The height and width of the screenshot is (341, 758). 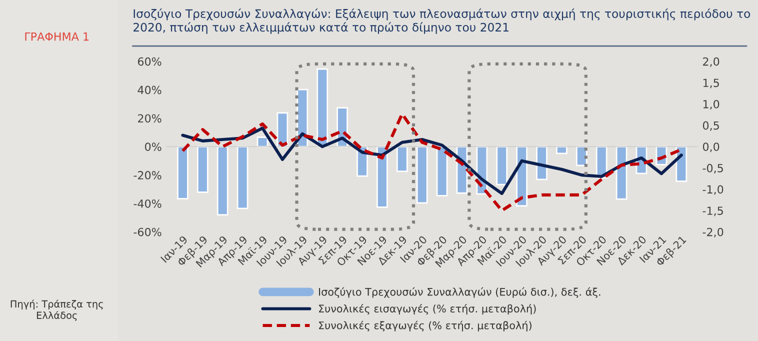 What do you see at coordinates (150, 61) in the screenshot?
I see `y-tick-label: 60%` at bounding box center [150, 61].